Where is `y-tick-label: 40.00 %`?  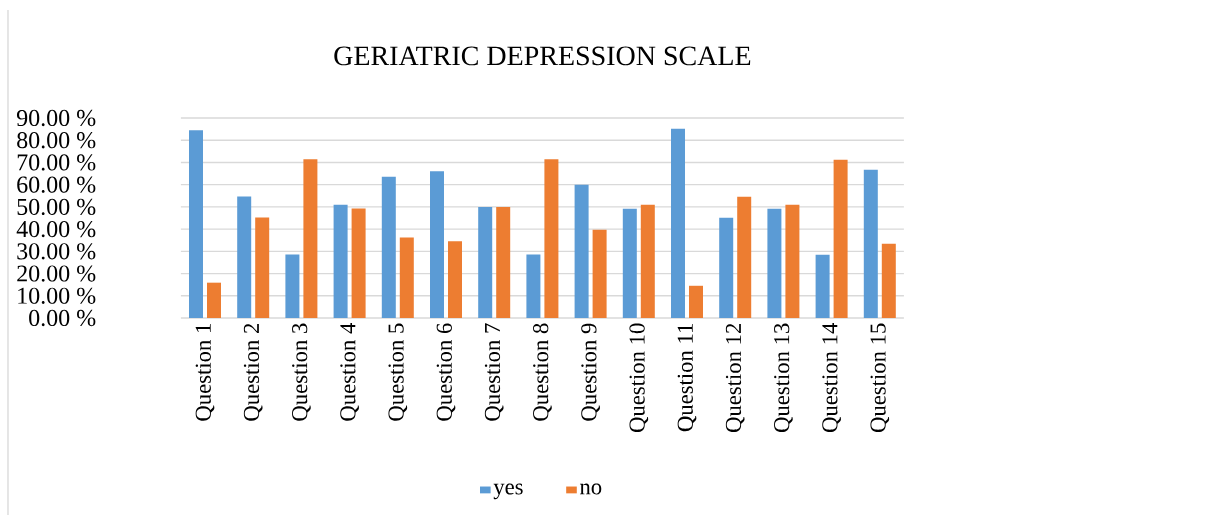 y-tick-label: 40.00 % is located at coordinates (56, 229).